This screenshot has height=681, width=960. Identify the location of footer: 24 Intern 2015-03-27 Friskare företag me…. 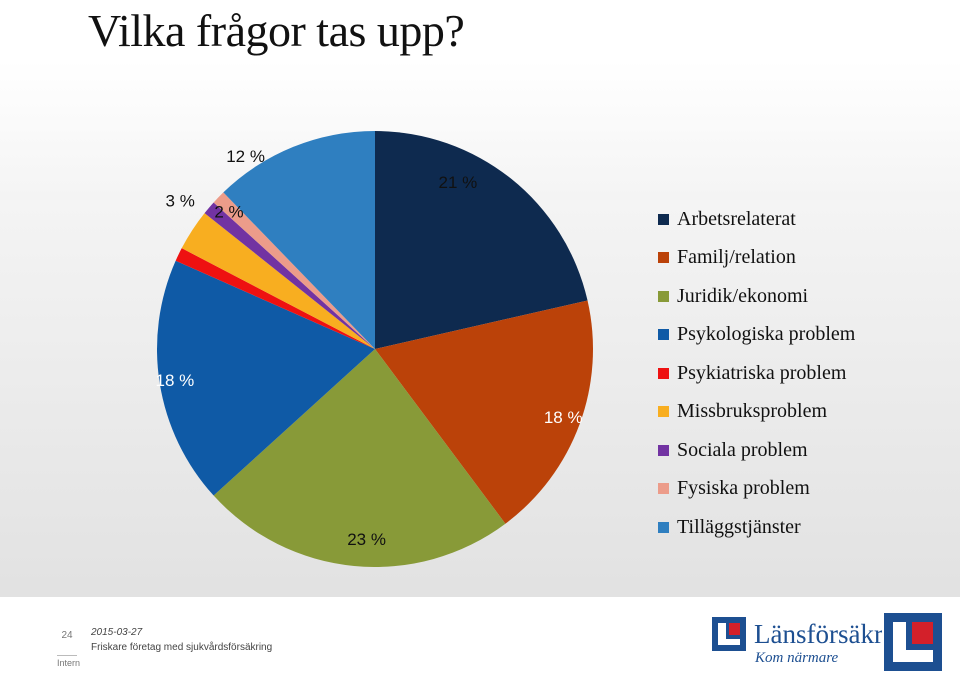
(480, 639).